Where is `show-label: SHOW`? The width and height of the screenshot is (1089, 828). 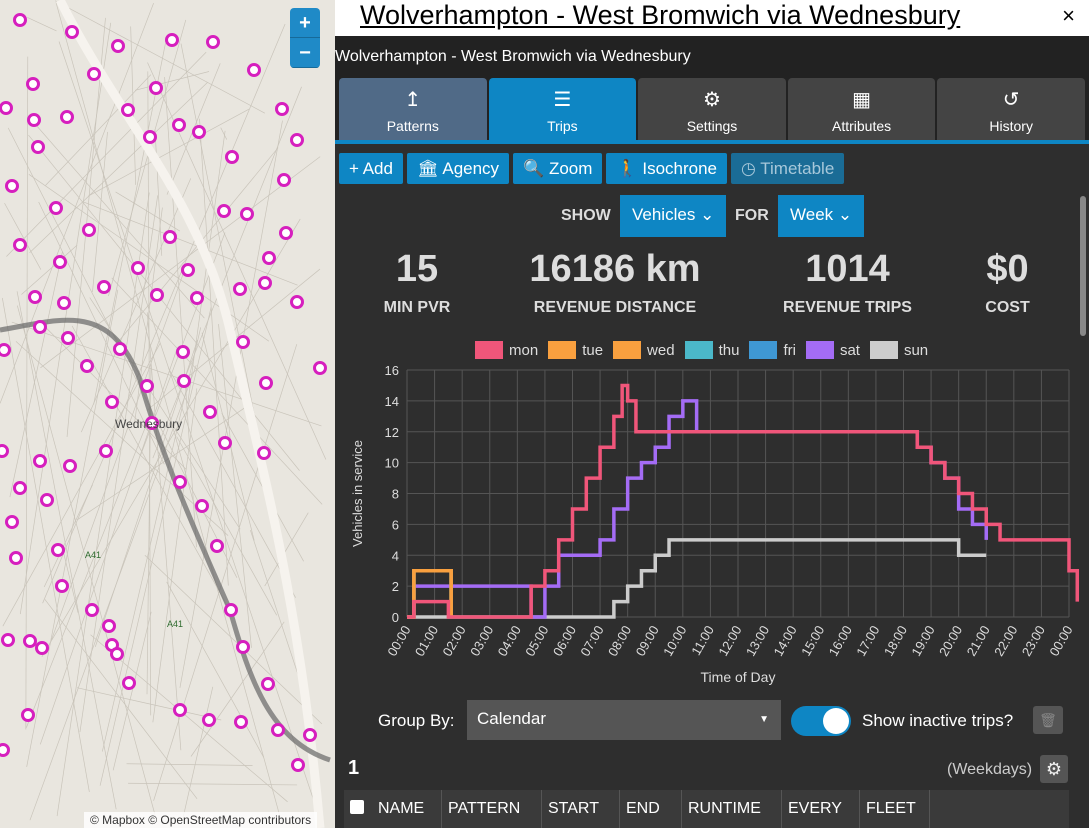 show-label: SHOW is located at coordinates (586, 215).